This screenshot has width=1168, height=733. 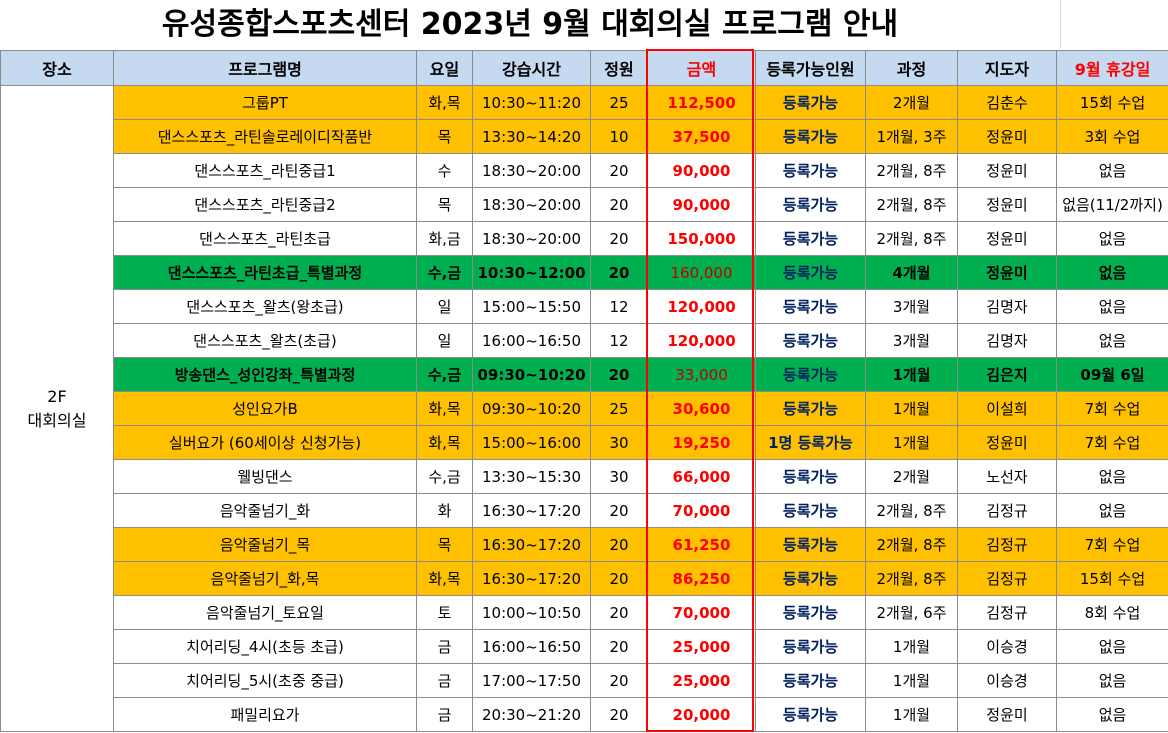 What do you see at coordinates (444, 238) in the screenshot?
I see `day-cell: 화,금` at bounding box center [444, 238].